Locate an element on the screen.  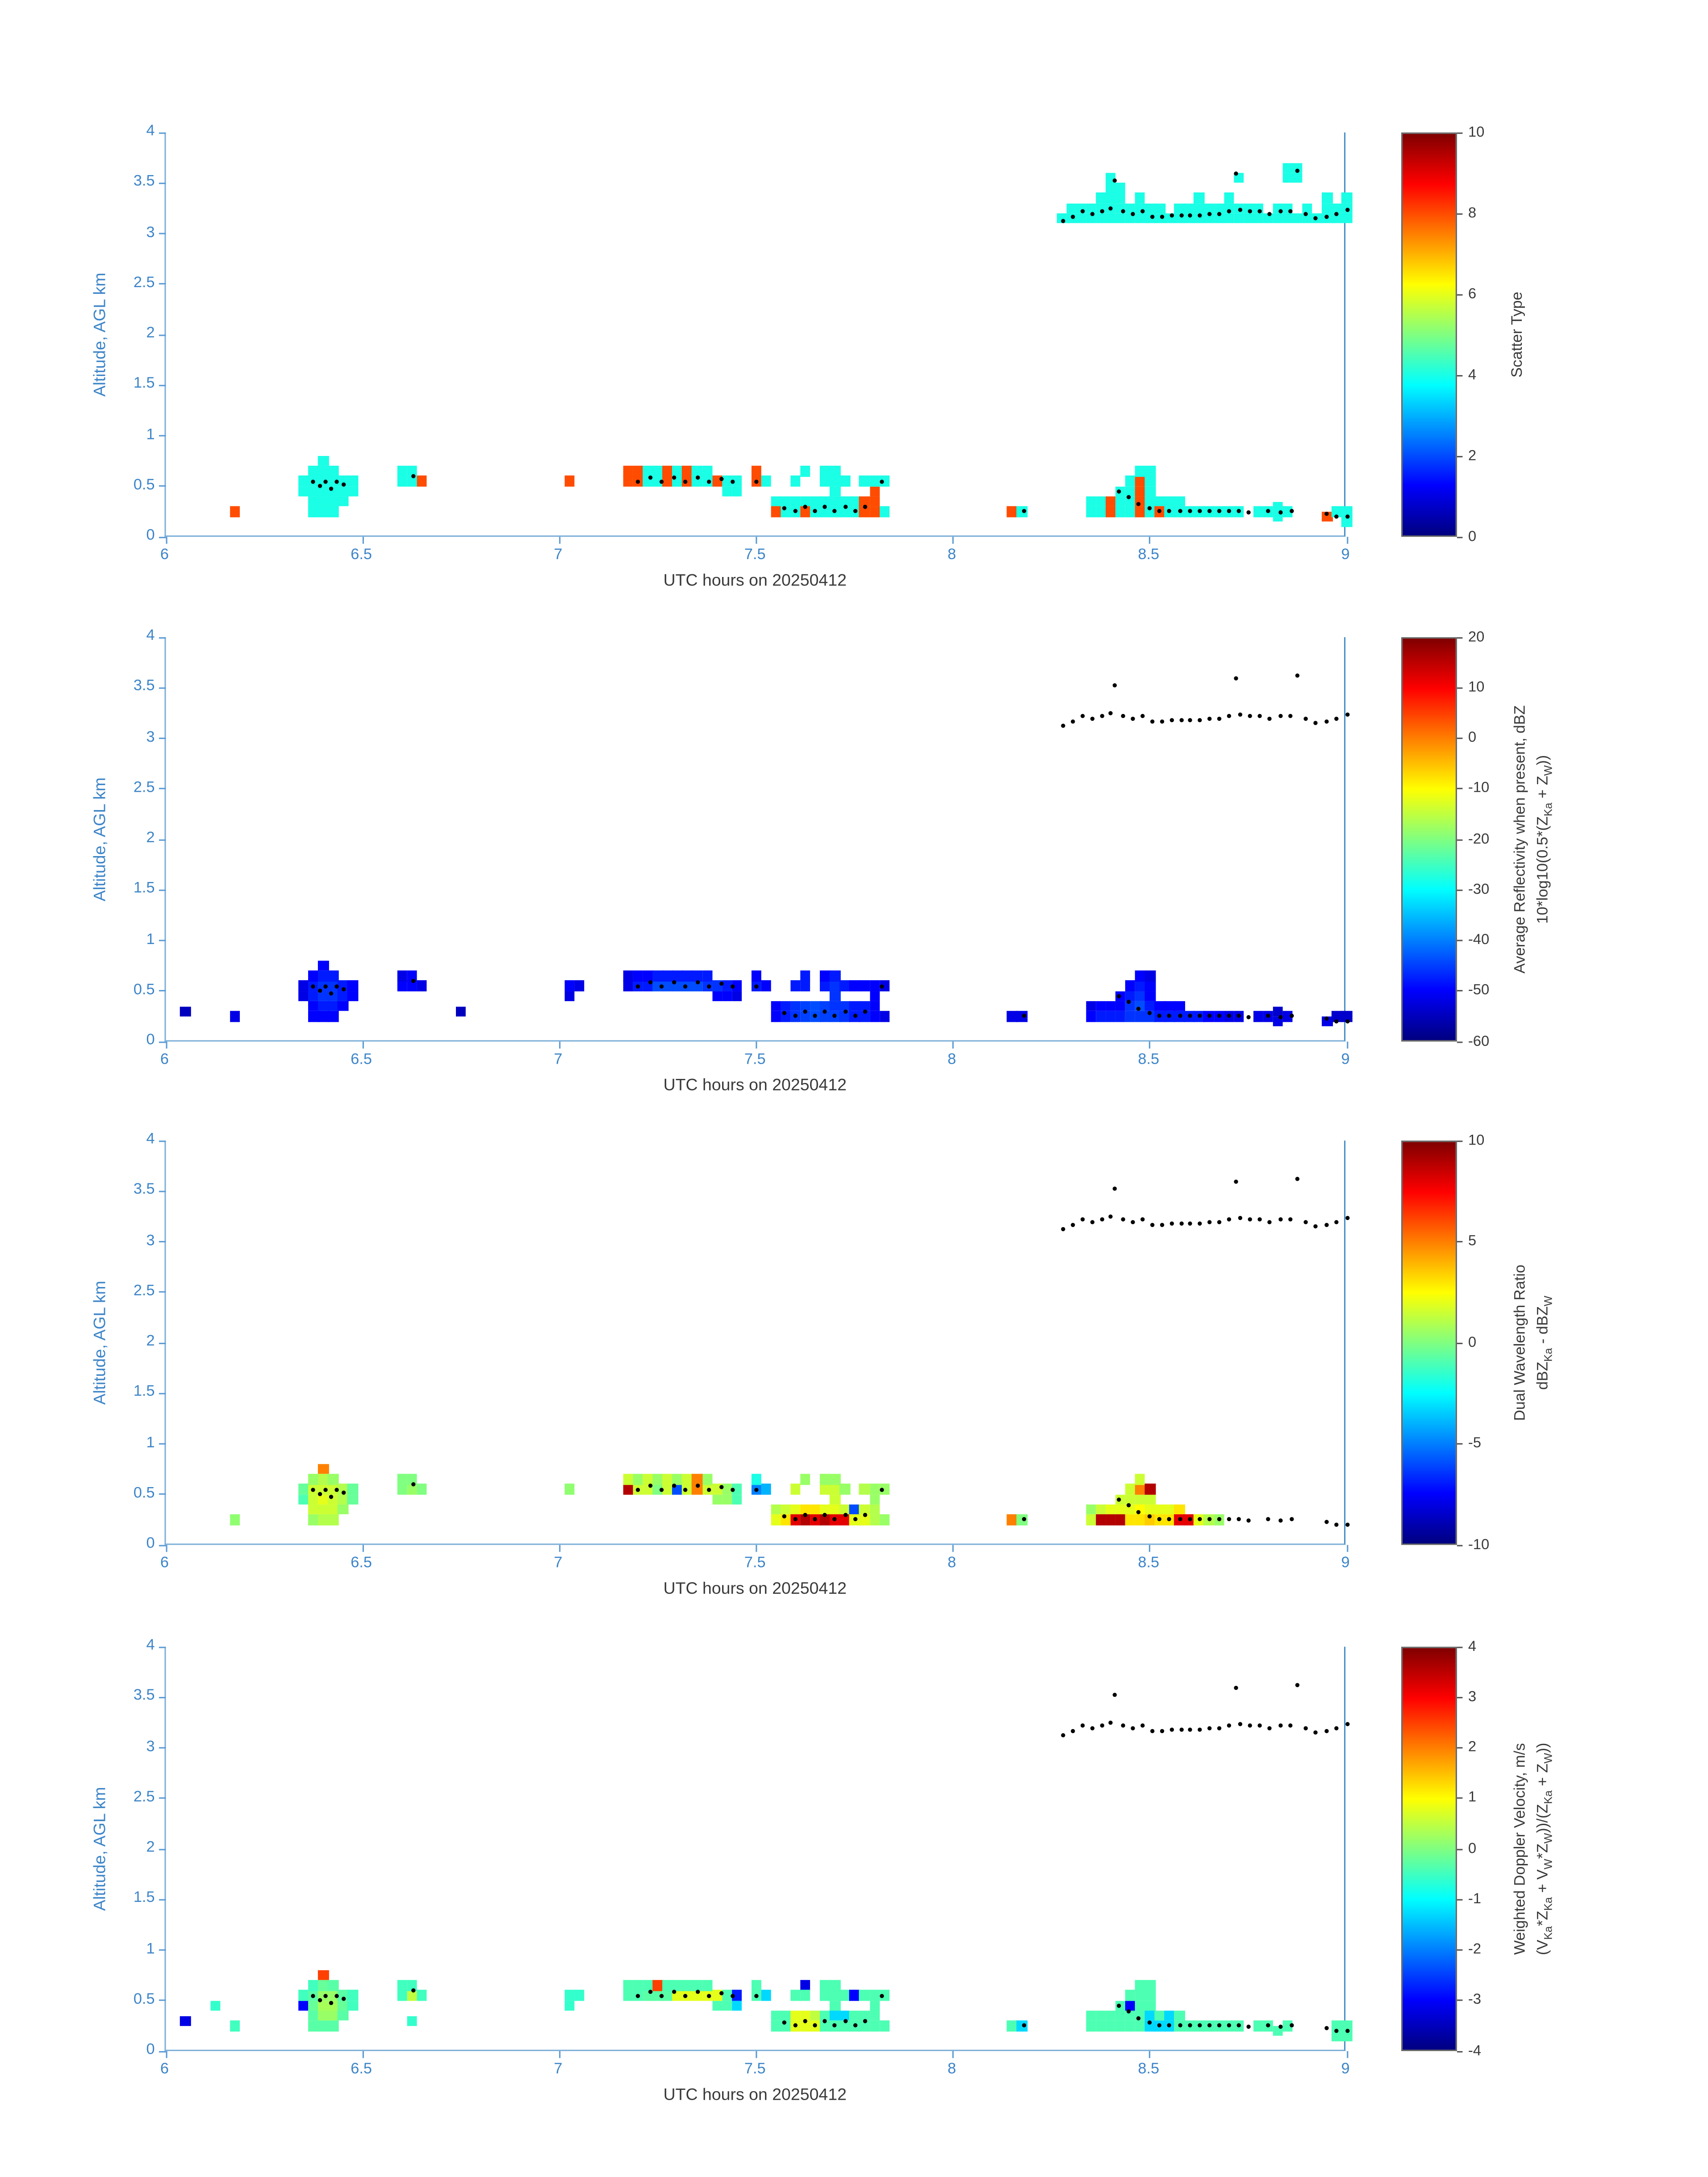
x-tick-label: 8.5 is located at coordinates (1149, 2069).